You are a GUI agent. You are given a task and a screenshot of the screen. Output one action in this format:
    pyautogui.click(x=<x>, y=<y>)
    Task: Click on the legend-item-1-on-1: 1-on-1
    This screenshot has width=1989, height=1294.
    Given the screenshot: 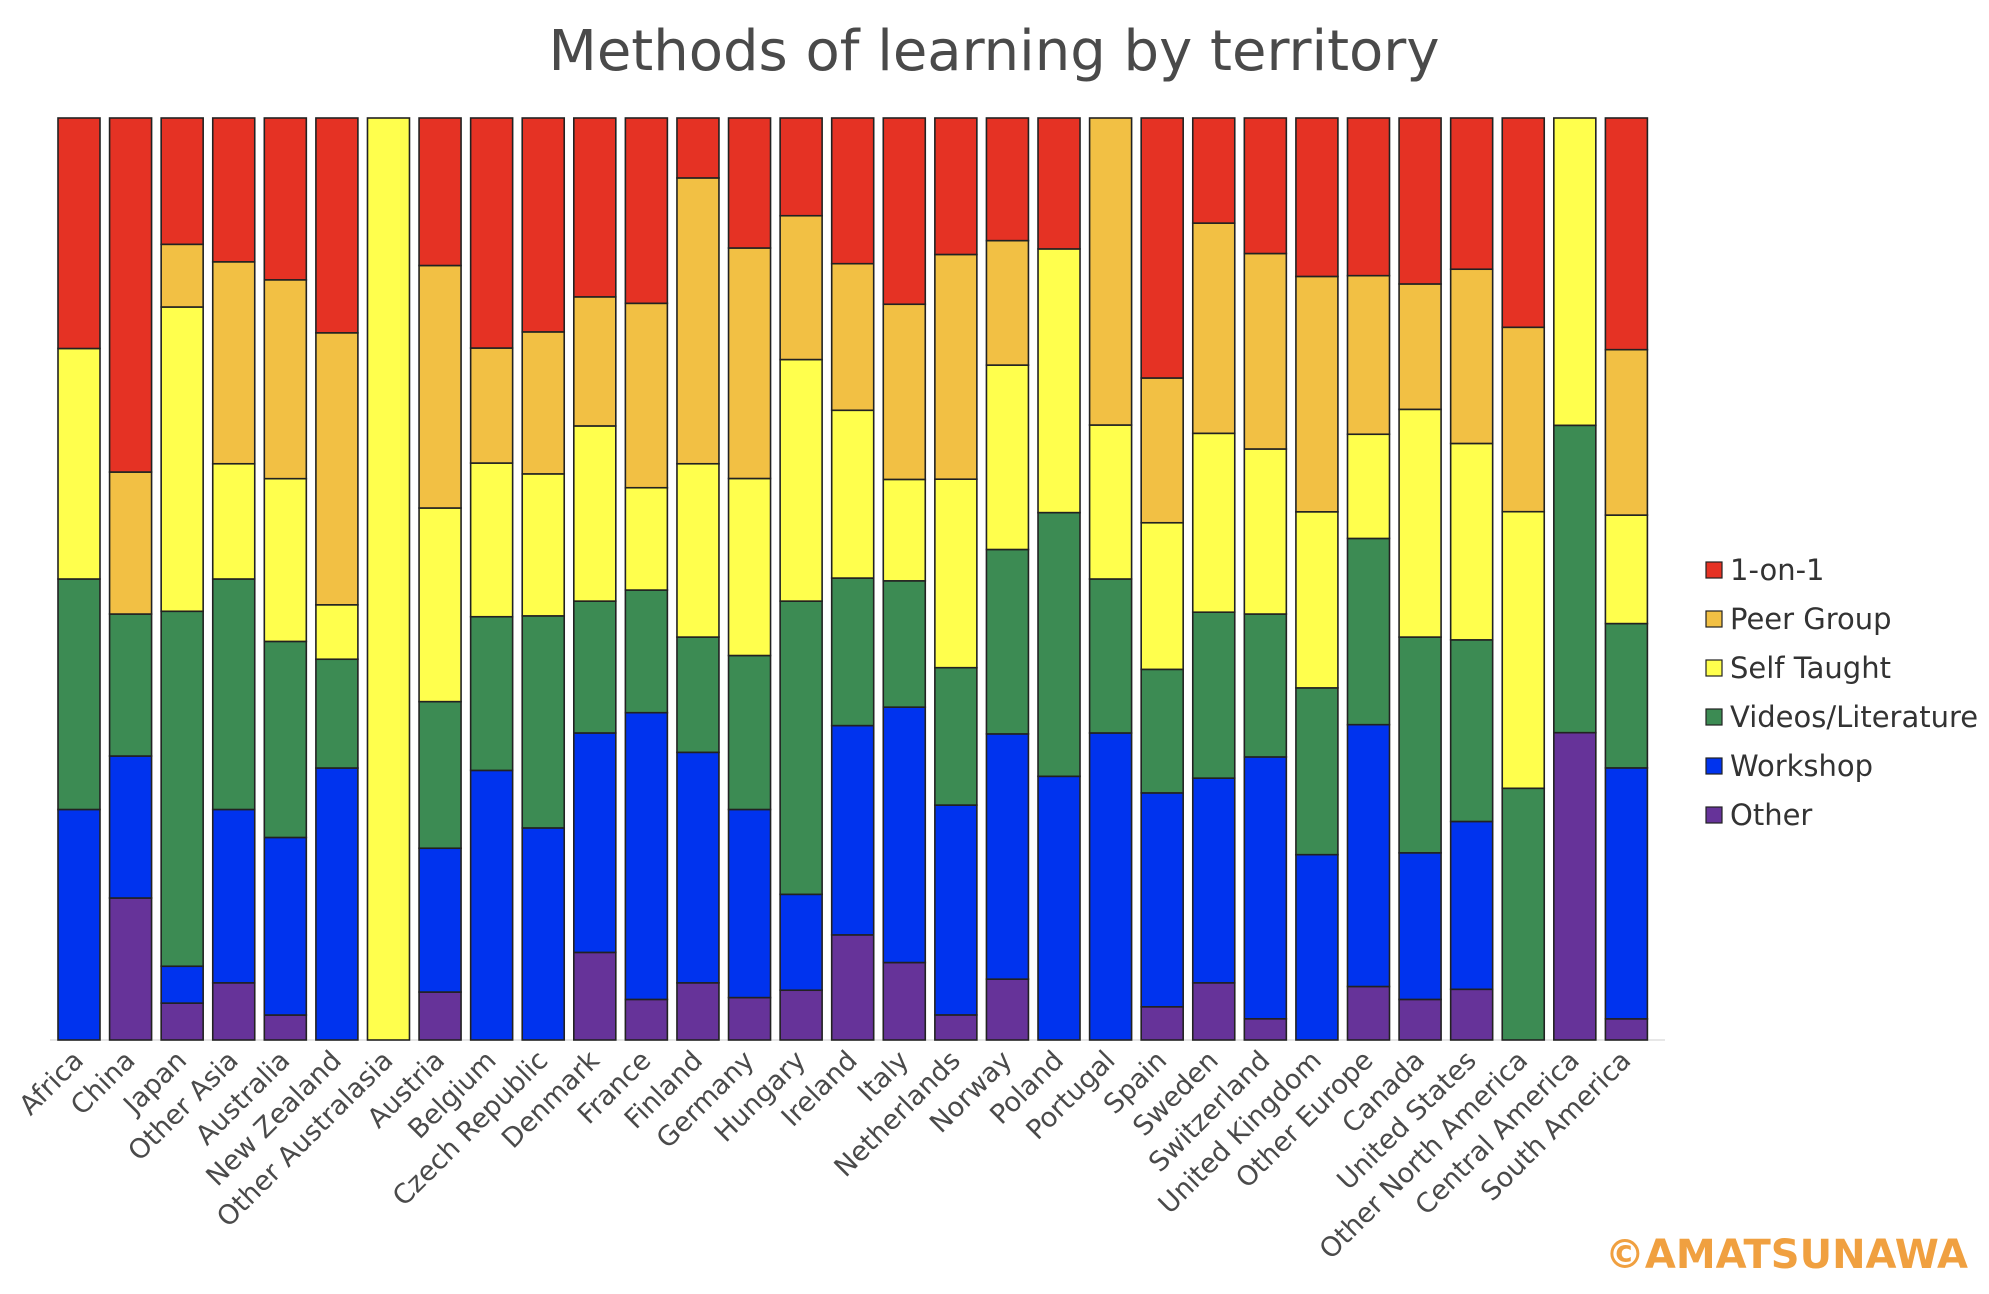 What is the action you would take?
    pyautogui.click(x=1765, y=570)
    